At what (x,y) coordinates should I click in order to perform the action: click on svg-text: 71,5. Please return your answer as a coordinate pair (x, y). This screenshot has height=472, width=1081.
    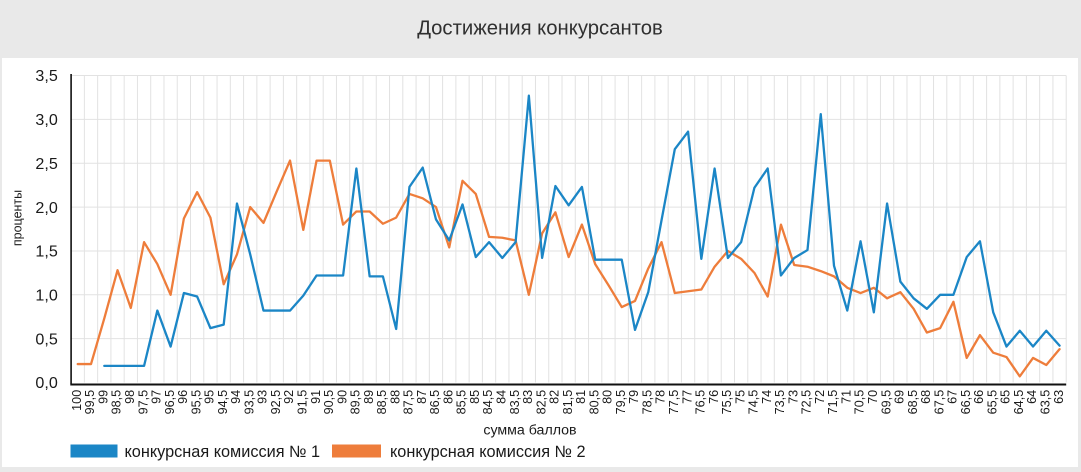
    Looking at the image, I should click on (833, 402).